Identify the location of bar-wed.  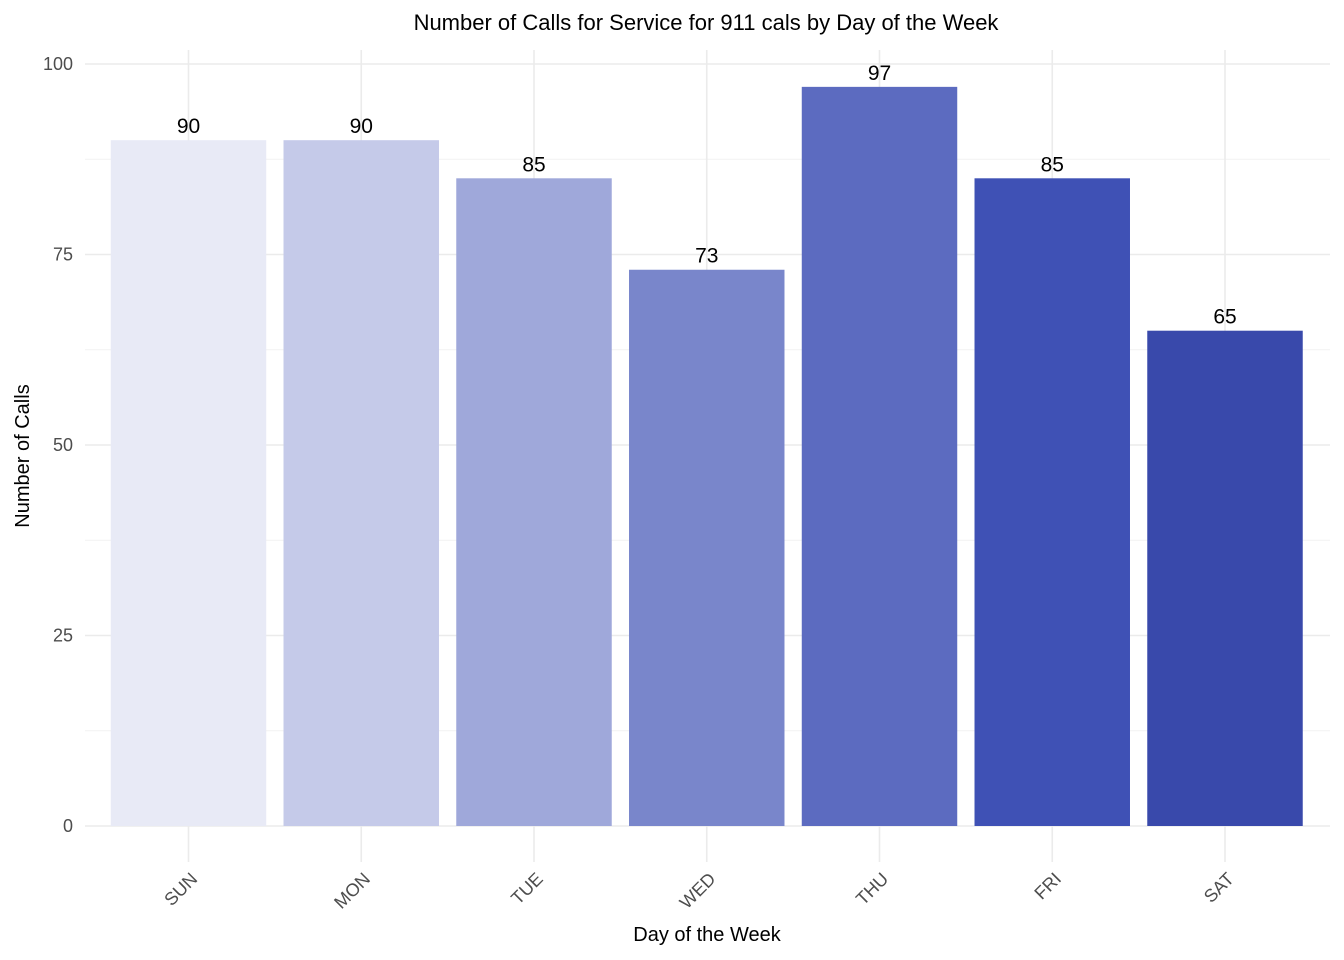
(707, 547).